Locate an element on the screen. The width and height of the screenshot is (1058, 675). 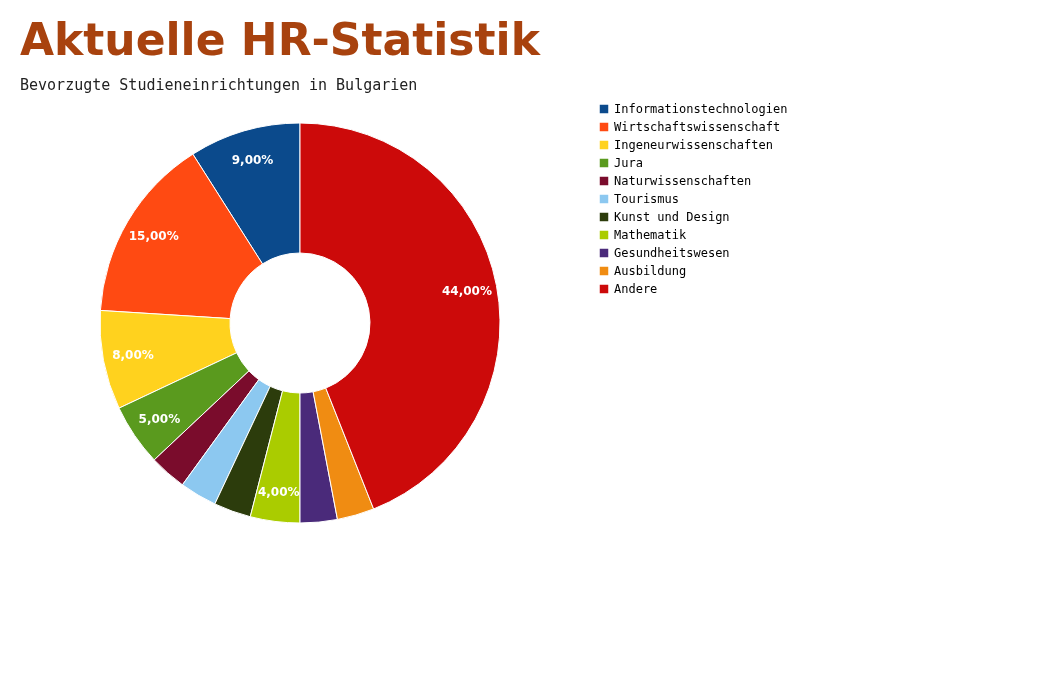
chart-title: Aktuelle HR-Statistik is located at coordinates (281, 39).